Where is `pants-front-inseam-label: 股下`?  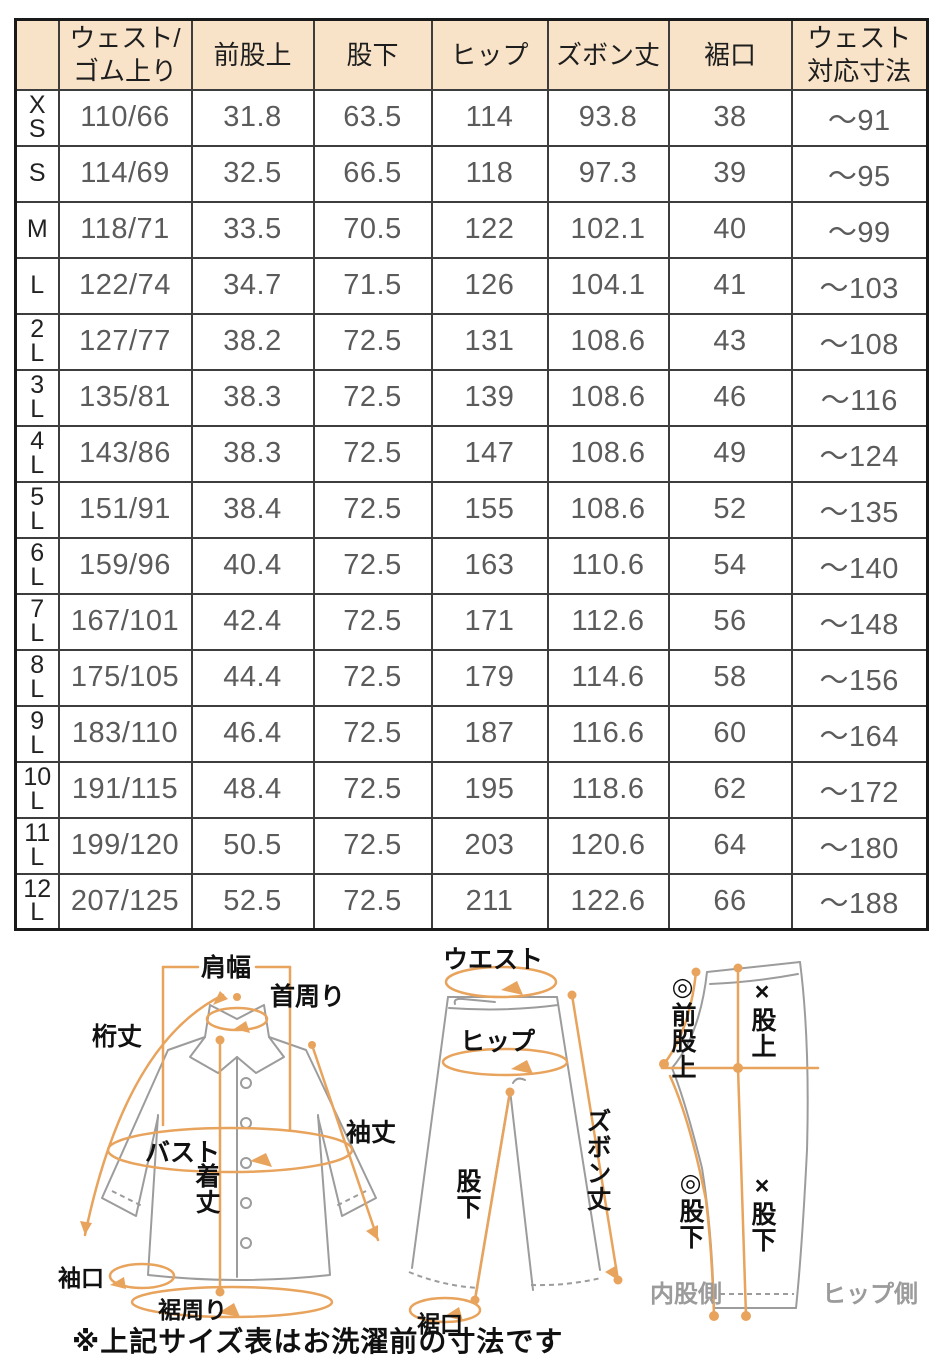 pants-front-inseam-label: 股下 is located at coordinates (467, 1194).